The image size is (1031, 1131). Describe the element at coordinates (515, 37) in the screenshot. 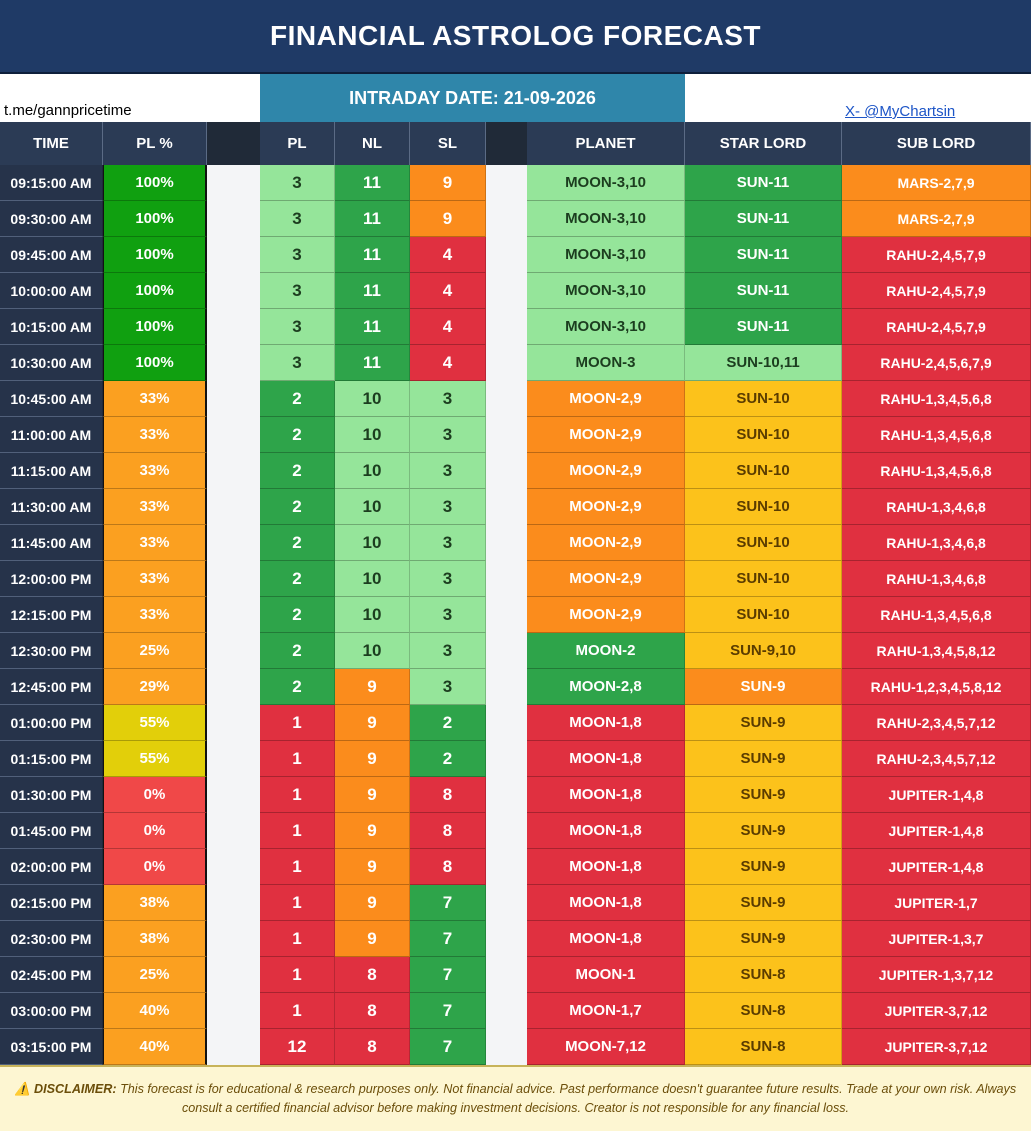

I see `page-title: FINANCIAL ASTROLOG FORECAST` at that location.